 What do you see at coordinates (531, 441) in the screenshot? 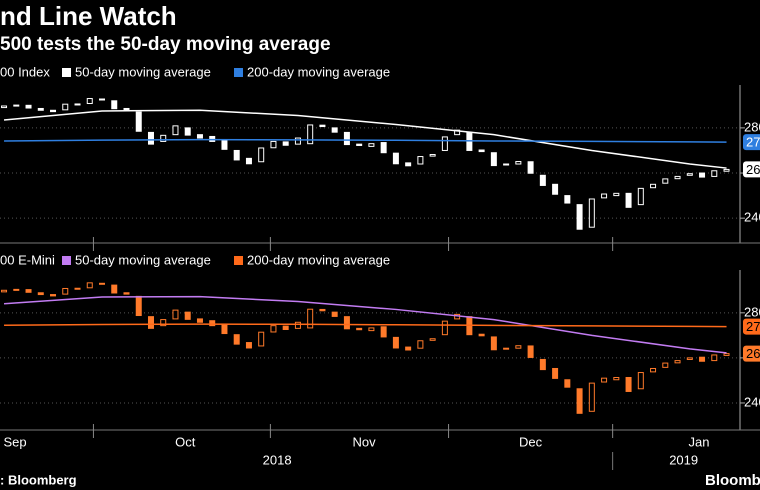
I see `x-tick-label: Dec` at bounding box center [531, 441].